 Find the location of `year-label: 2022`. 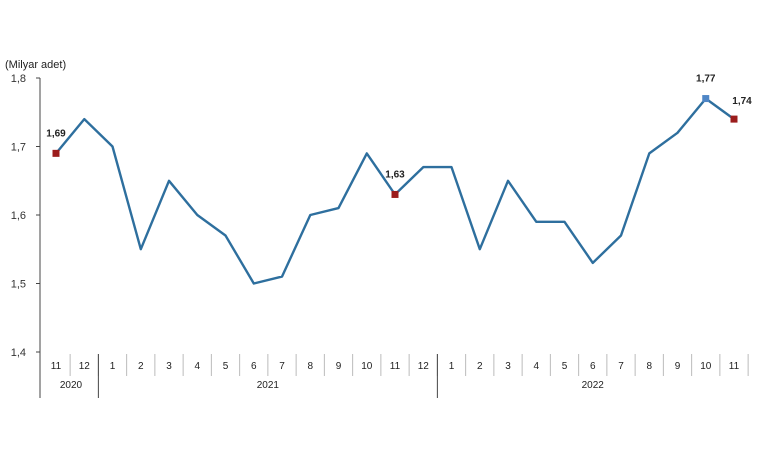

year-label: 2022 is located at coordinates (593, 385).